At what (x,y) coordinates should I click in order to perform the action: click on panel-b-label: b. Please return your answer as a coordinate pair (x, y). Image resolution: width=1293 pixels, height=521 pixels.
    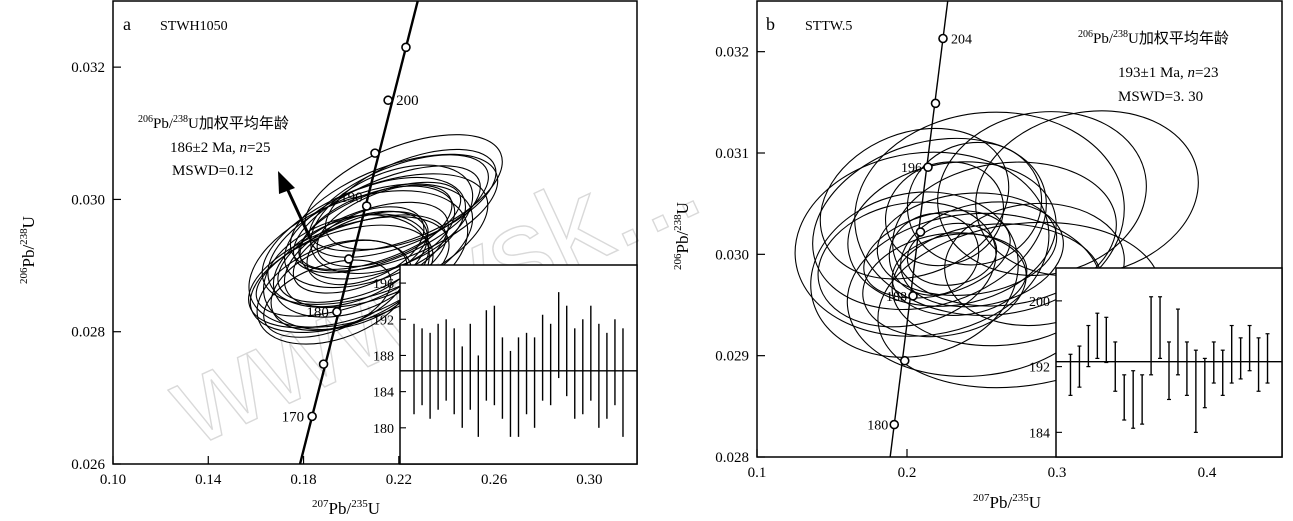
    Looking at the image, I should click on (770, 24).